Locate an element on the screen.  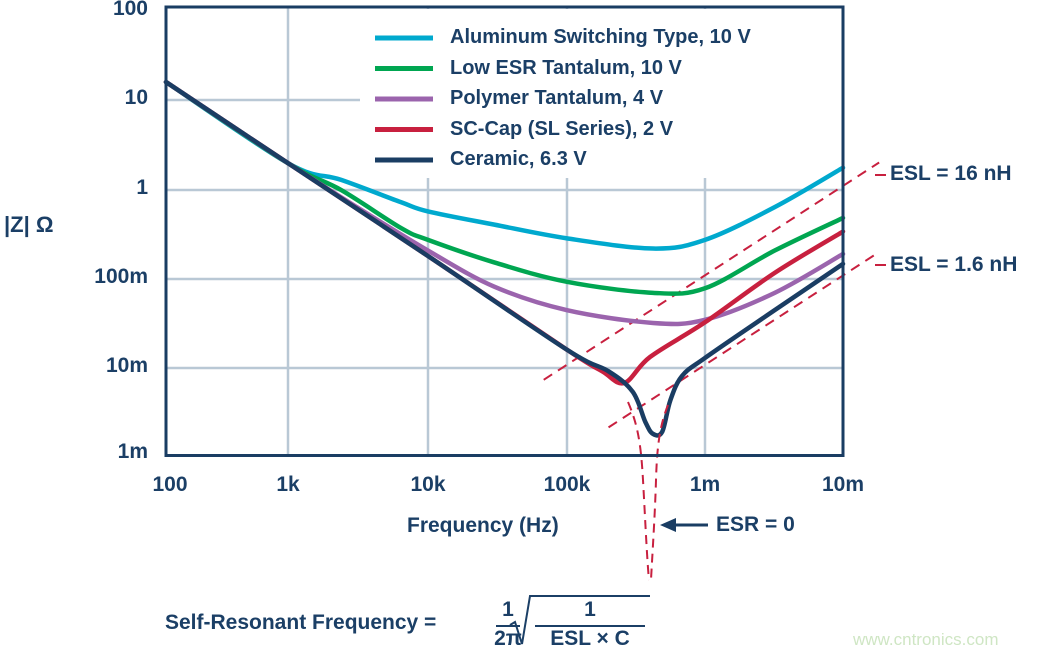
srf-dashed-left is located at coordinates (638, 491).